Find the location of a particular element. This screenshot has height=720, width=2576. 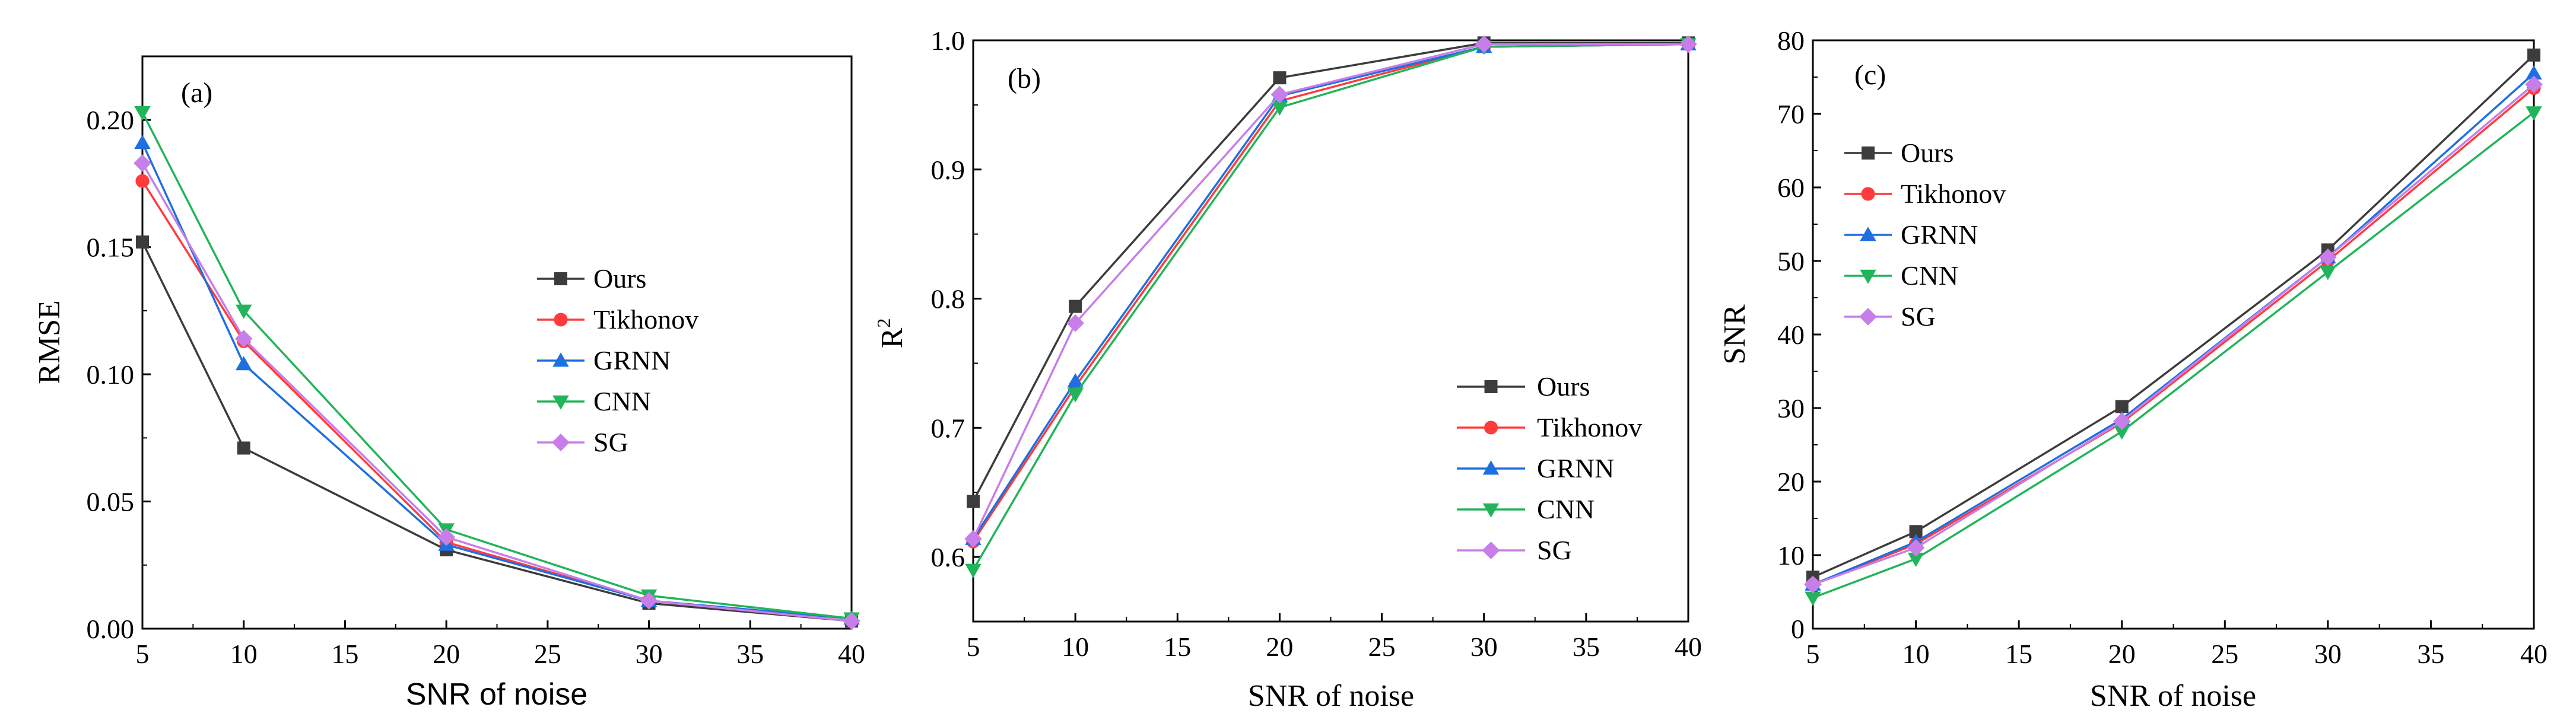

legend-c: Ours Tikhonov GRNN CNN SG is located at coordinates (1925, 235).